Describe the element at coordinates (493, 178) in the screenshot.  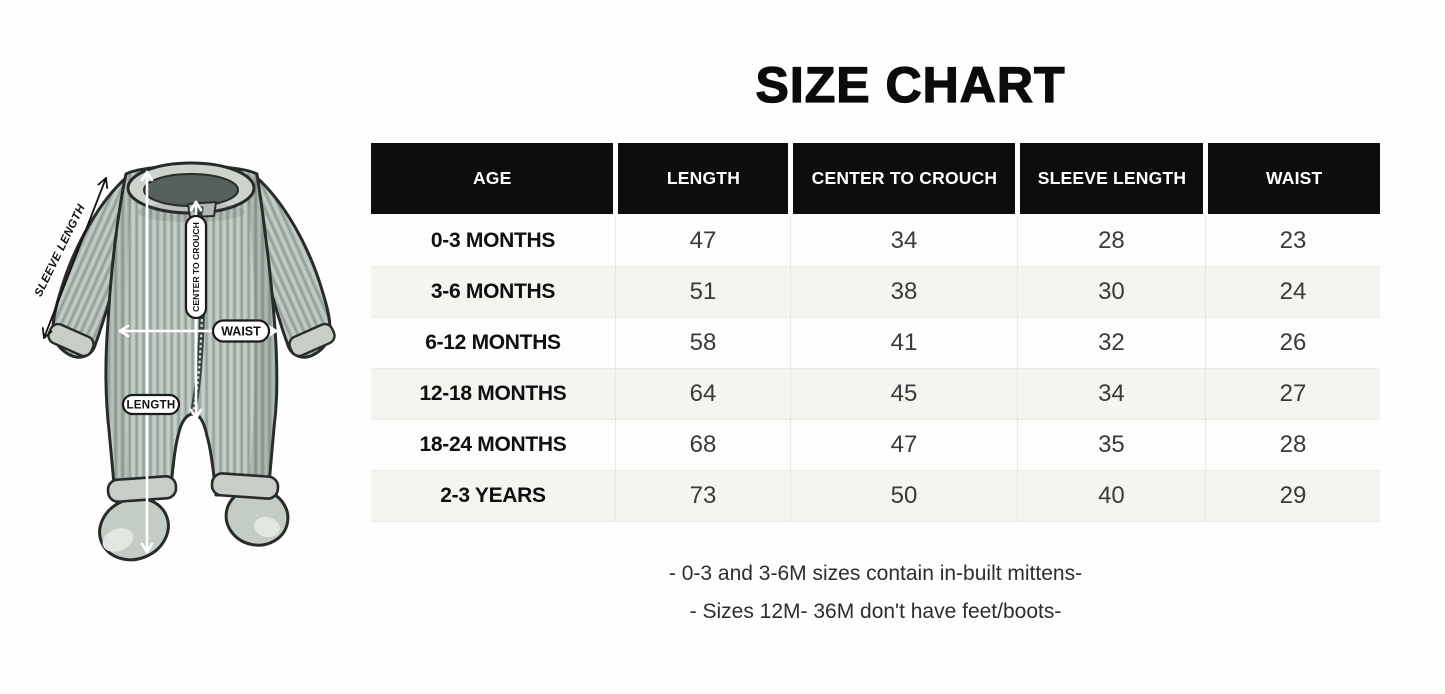
I see `header-cell-age: AGE` at that location.